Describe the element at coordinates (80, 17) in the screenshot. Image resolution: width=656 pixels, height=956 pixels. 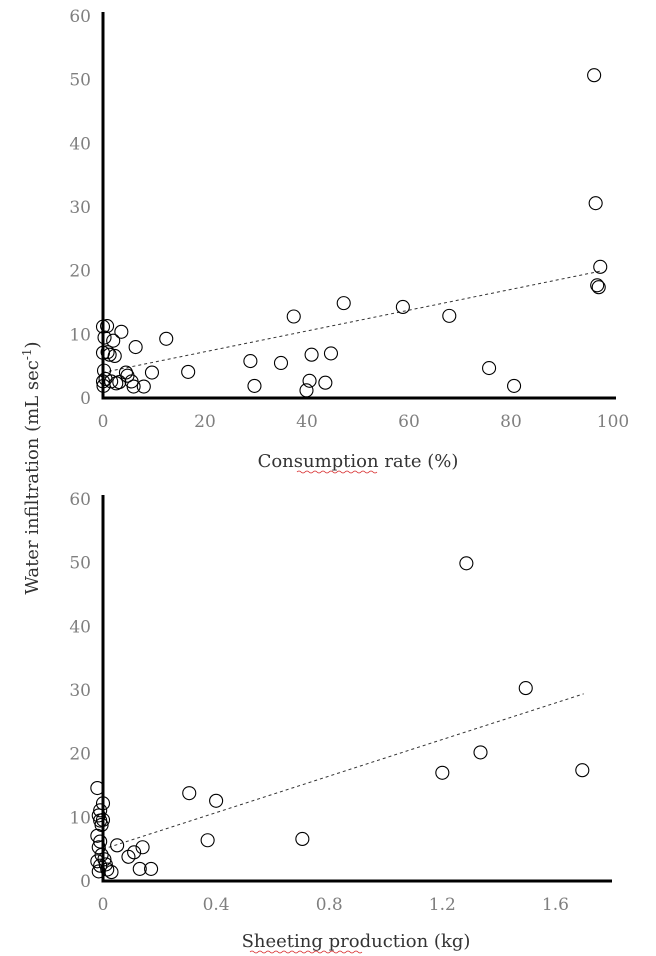
I see `top-y-tick-label: 60` at that location.